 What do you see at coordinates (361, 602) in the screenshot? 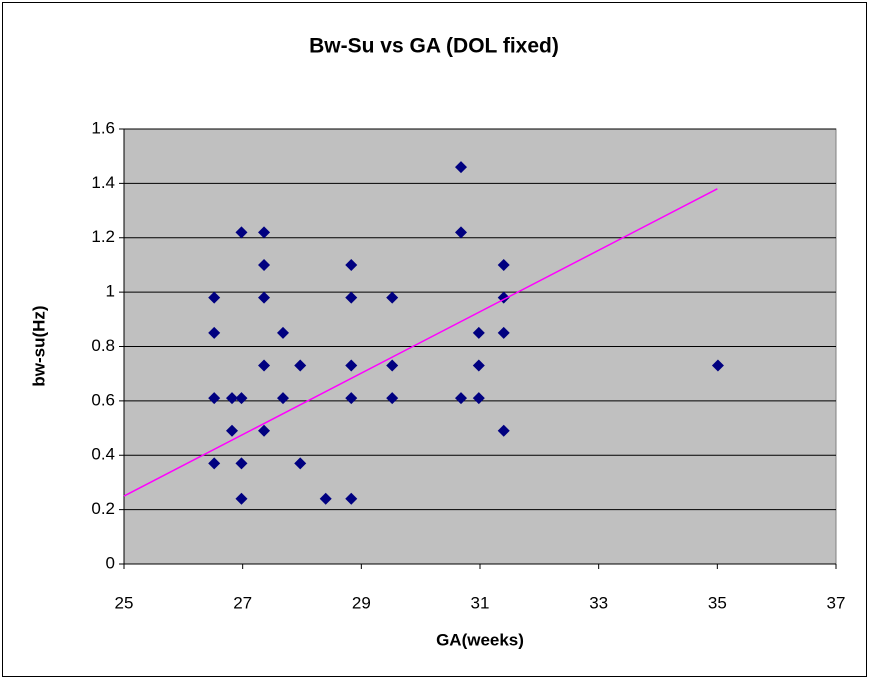
I see `x-tick-label: 29` at bounding box center [361, 602].